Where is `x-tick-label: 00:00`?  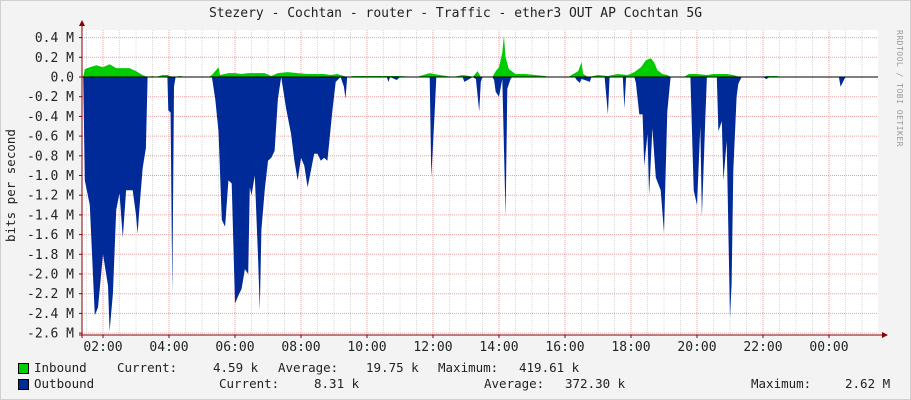
x-tick-label: 00:00 is located at coordinates (828, 347).